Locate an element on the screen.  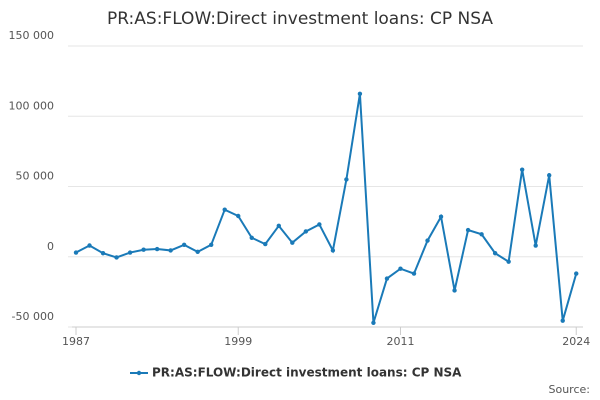
y-tick-label: 100 000 is located at coordinates (32, 105).